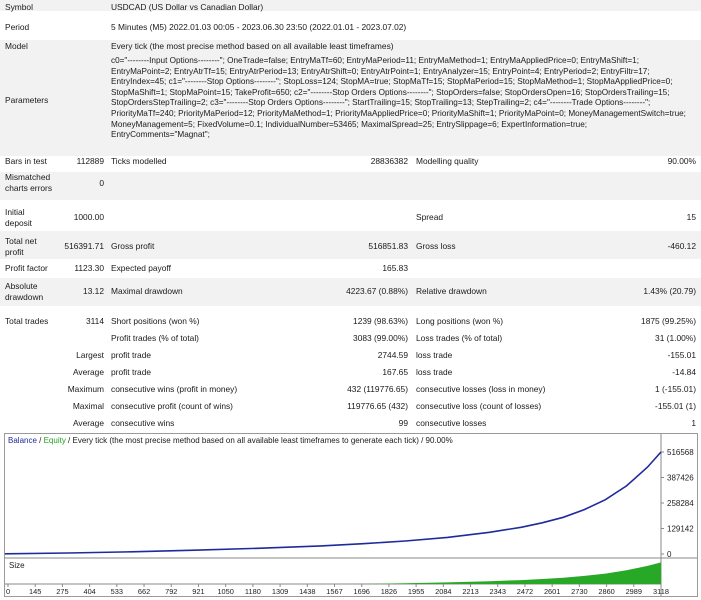 This screenshot has height=600, width=701. I want to click on x-tick-label: 2860, so click(606, 591).